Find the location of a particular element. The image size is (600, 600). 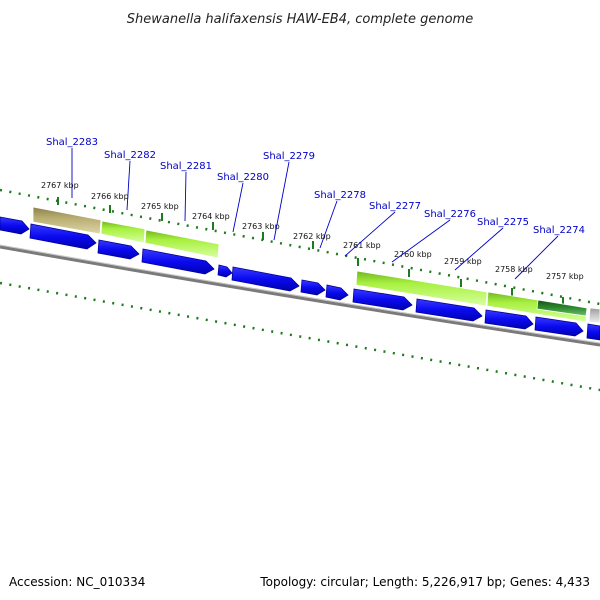

accession-label: Accession: NC_010334 is located at coordinates (77, 582).